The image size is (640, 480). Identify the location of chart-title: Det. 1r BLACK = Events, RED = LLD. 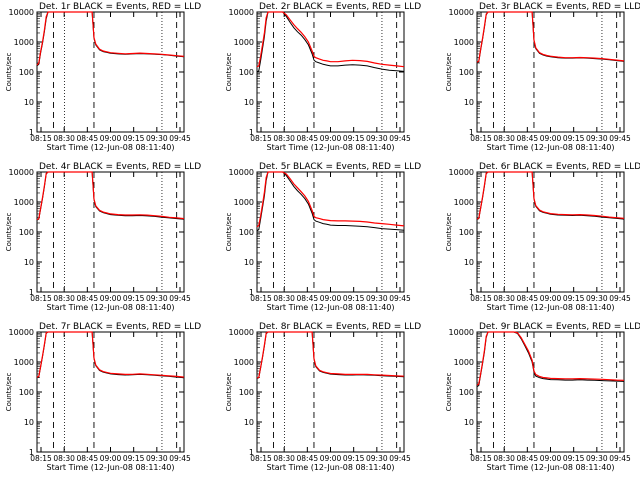
(120, 7).